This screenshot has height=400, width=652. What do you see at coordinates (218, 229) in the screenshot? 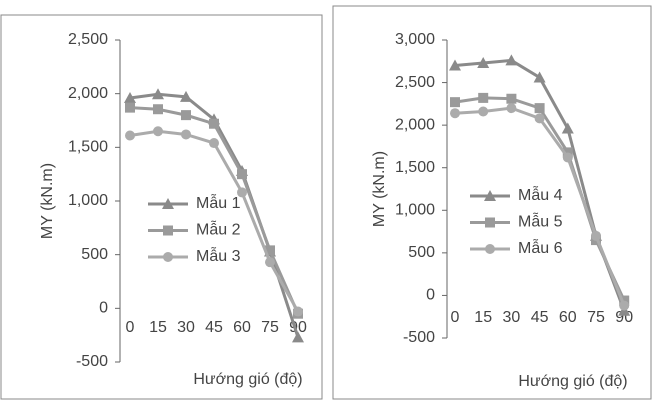
I see `legend-label: Mẫu 2` at bounding box center [218, 229].